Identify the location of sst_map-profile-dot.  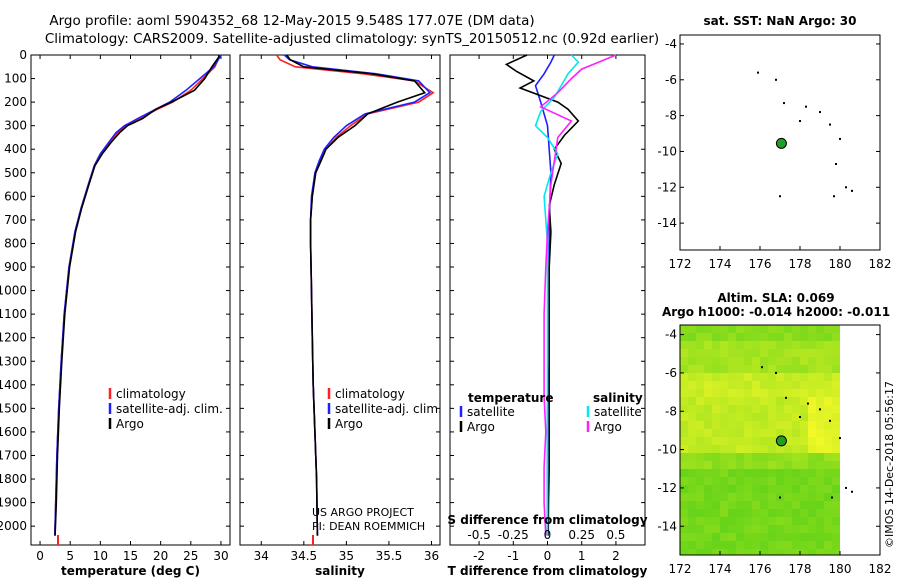
(852, 190).